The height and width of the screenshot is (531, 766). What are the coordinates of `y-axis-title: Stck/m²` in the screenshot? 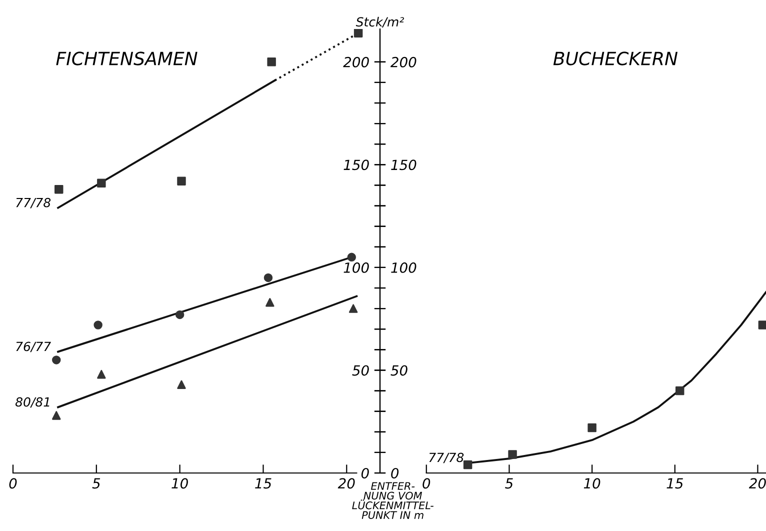 It's located at (380, 22).